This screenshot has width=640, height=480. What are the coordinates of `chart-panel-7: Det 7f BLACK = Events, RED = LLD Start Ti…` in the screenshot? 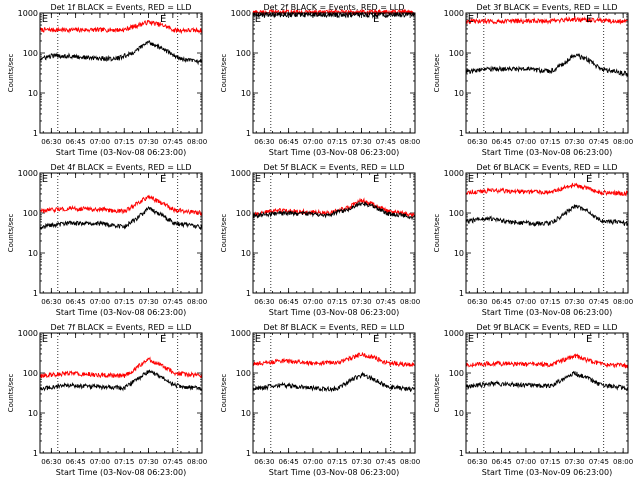 It's located at (107, 400).